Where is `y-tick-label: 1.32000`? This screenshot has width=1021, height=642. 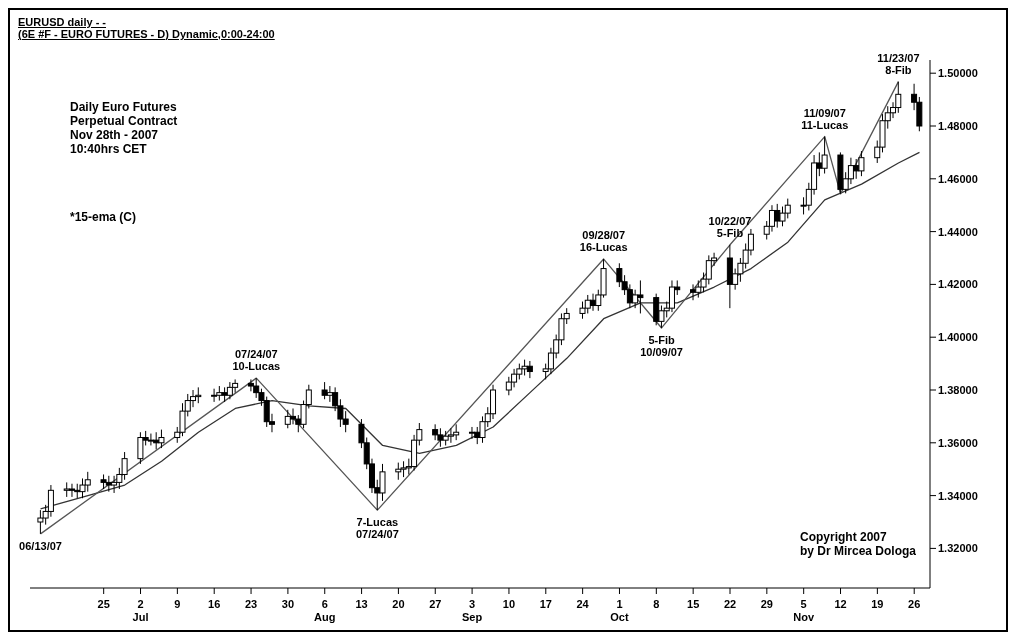 y-tick-label: 1.32000 is located at coordinates (958, 548).